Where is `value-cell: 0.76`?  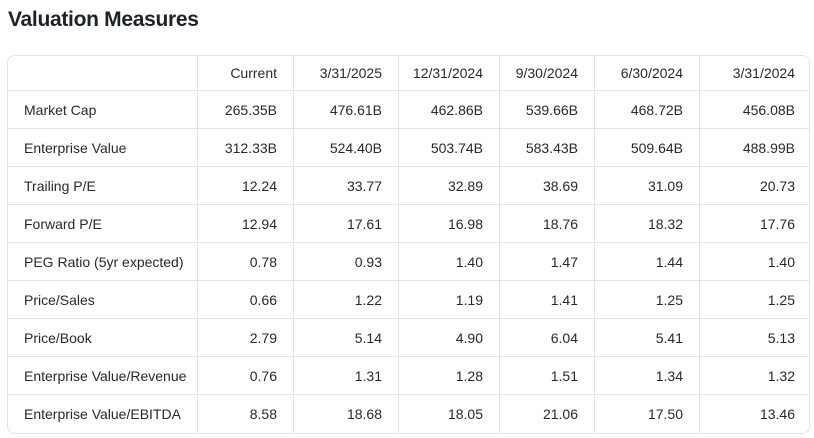
value-cell: 0.76 is located at coordinates (245, 376).